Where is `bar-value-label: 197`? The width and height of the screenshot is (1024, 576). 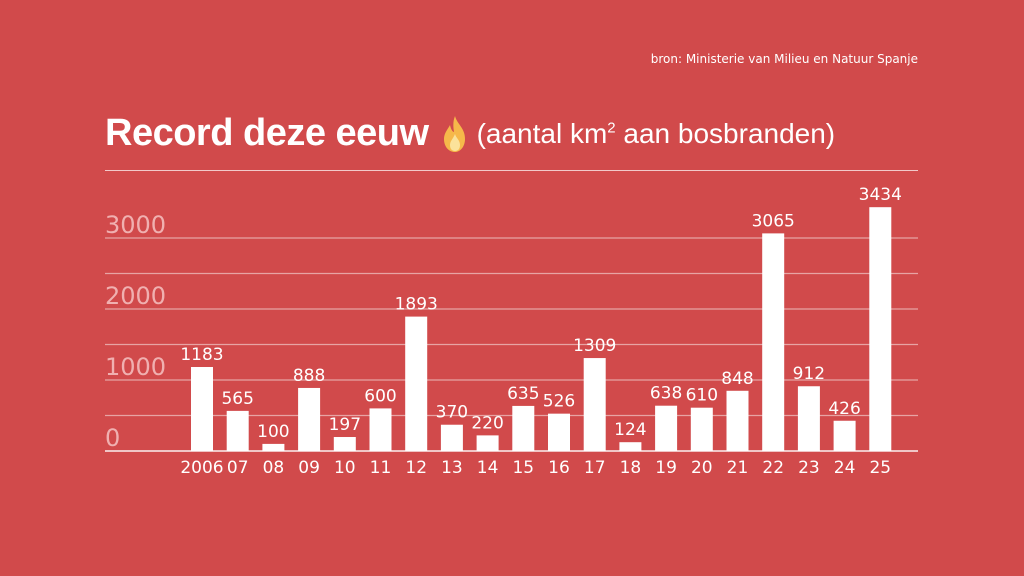
bar-value-label: 197 is located at coordinates (345, 425).